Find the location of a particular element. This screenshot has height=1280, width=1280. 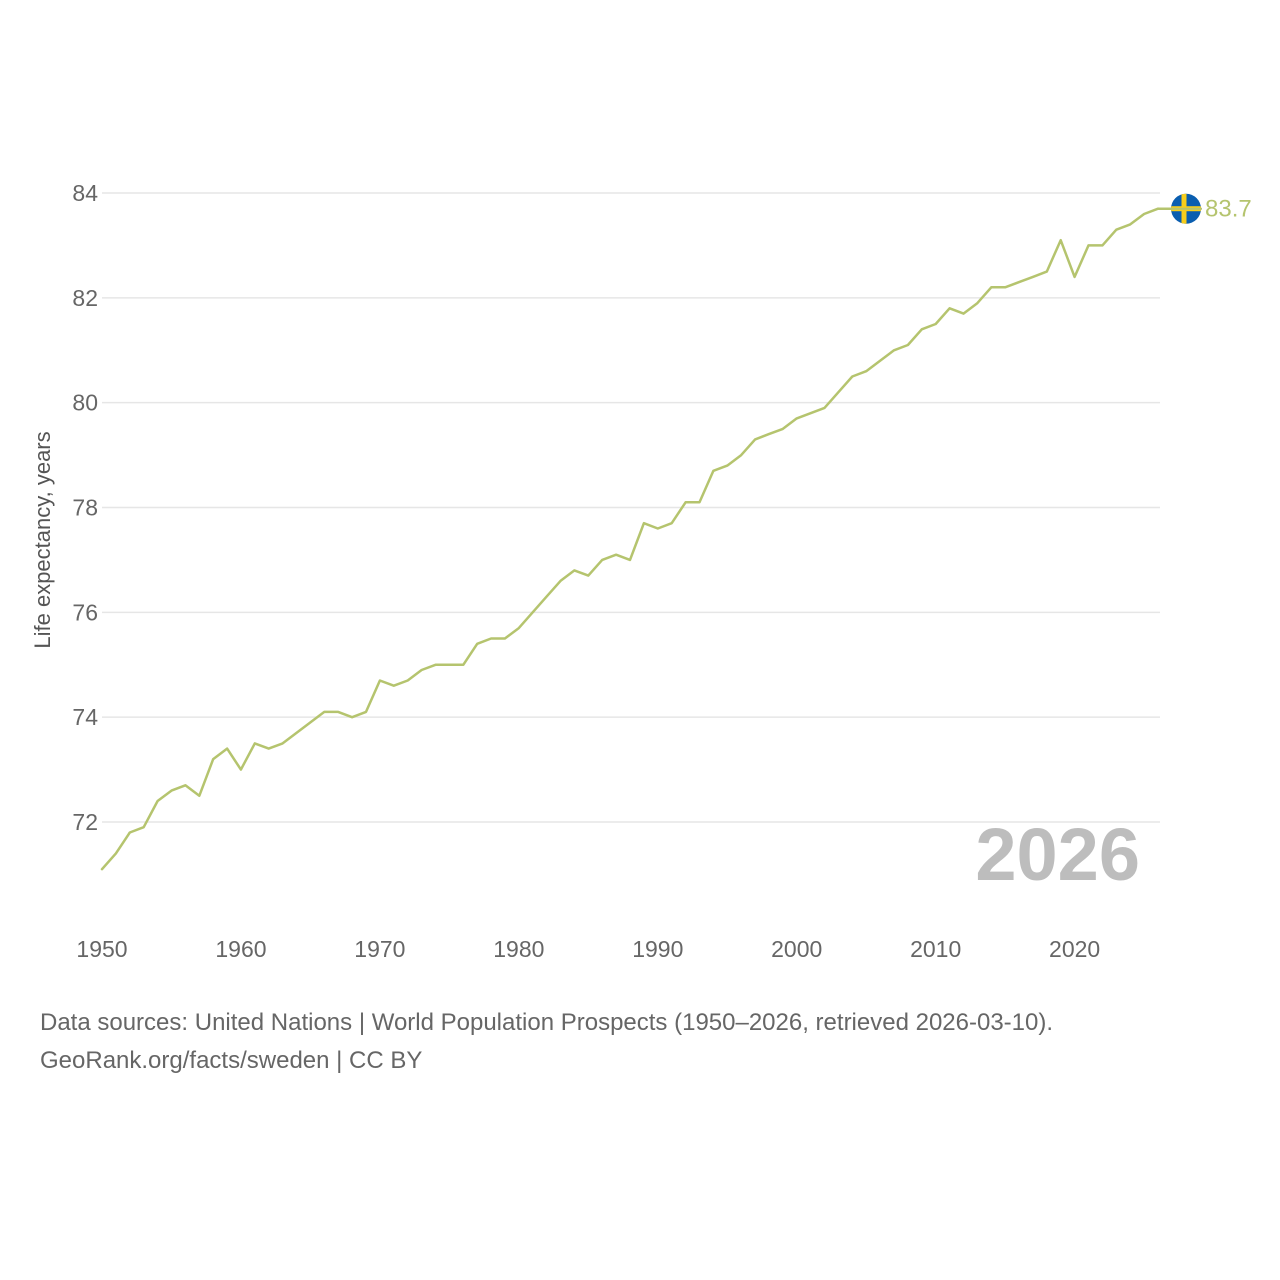

x-tick-label: 1980 is located at coordinates (518, 949).